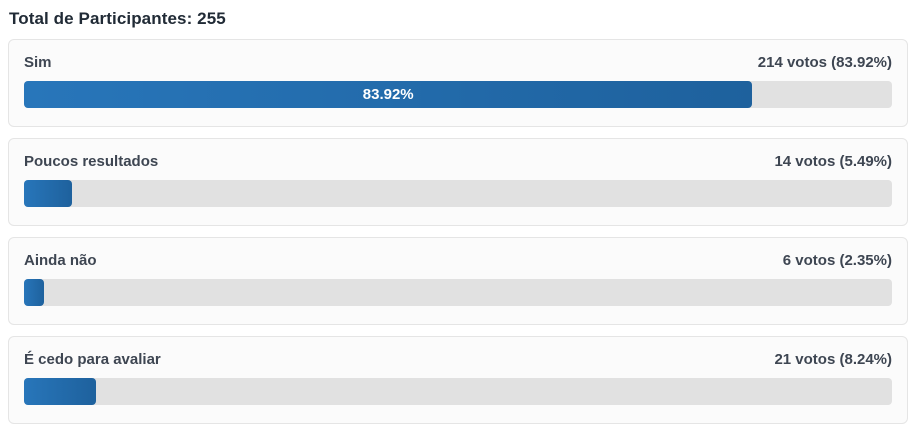 The width and height of the screenshot is (917, 433). Describe the element at coordinates (92, 359) in the screenshot. I see `option-label: É cedo para avaliar` at that location.